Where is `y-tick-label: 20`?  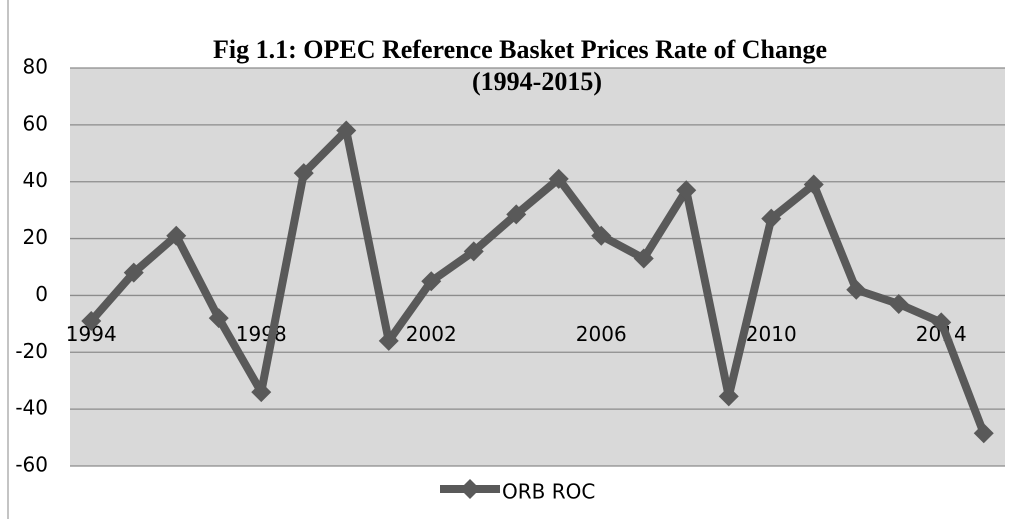 y-tick-label: 20 is located at coordinates (35, 237).